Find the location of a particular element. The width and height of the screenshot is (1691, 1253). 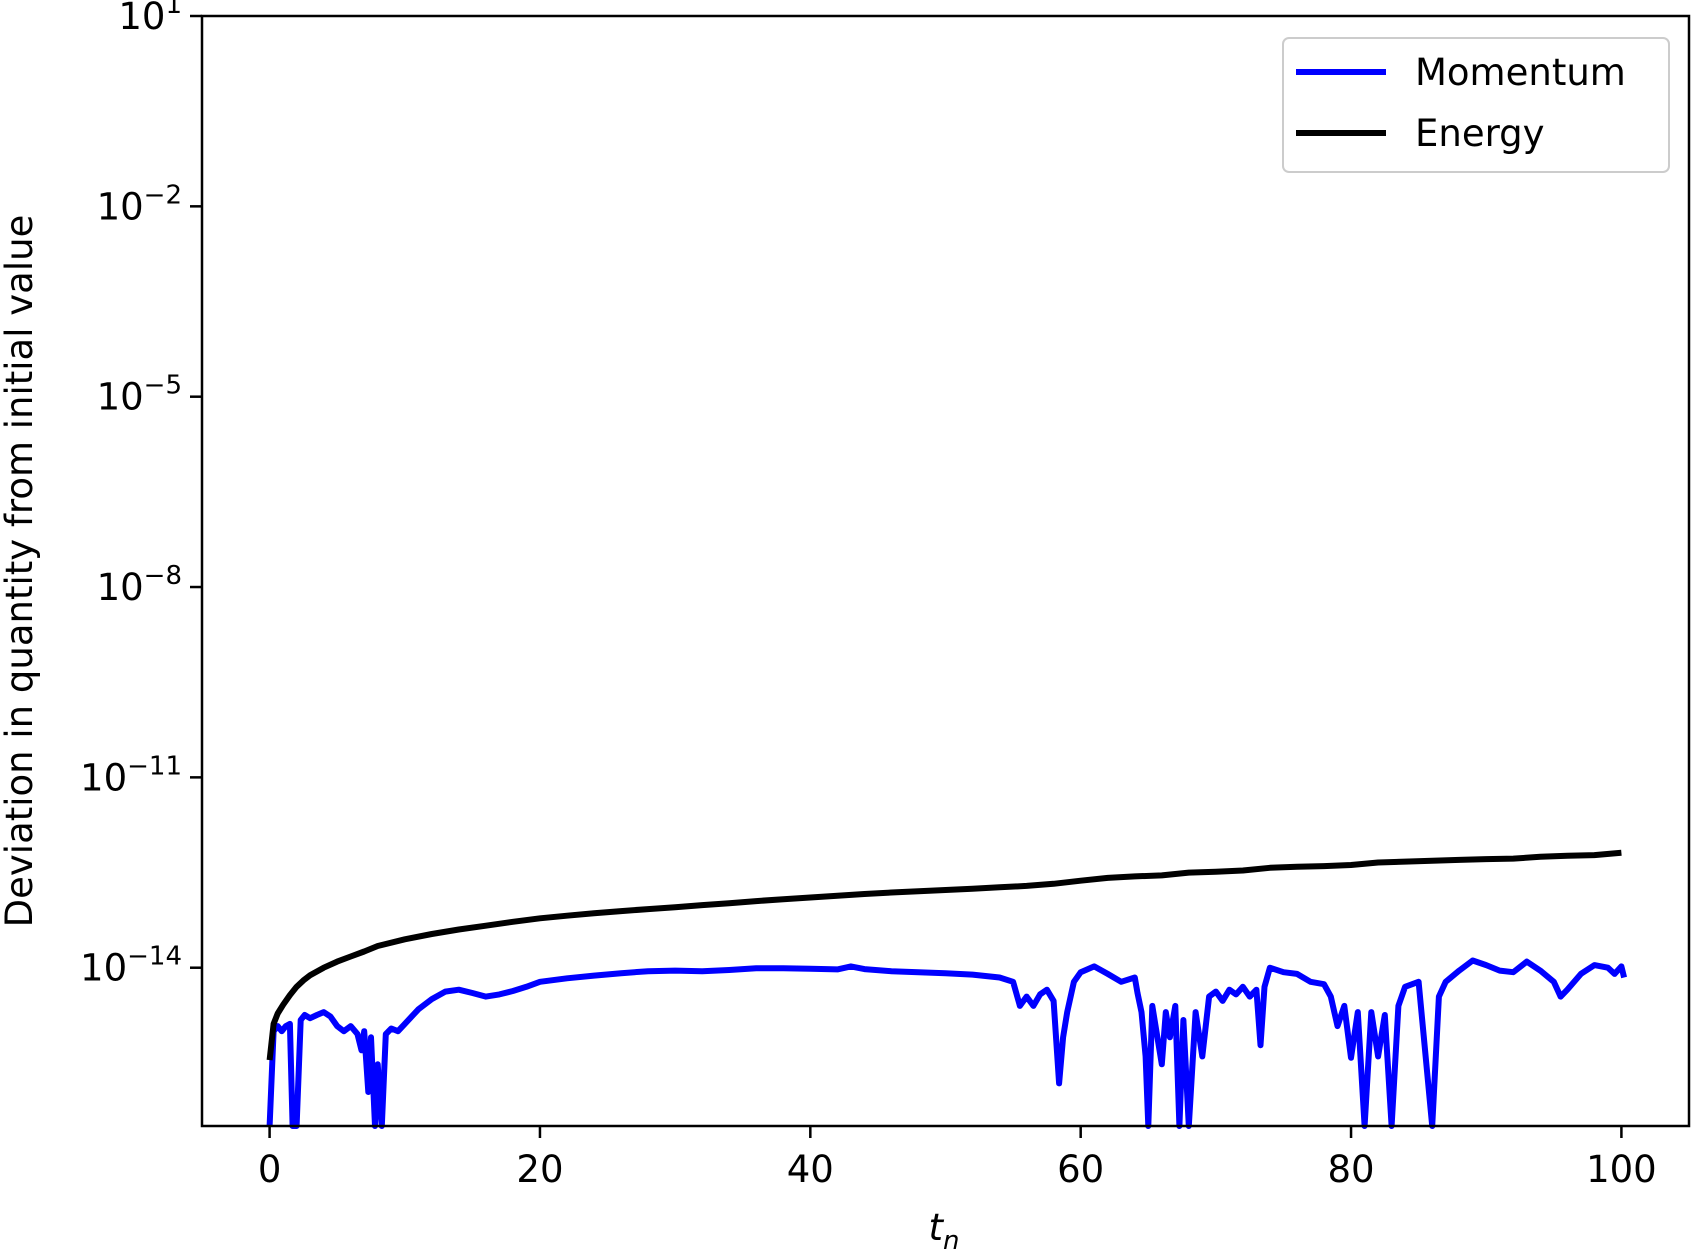

legend: Momentum Energy is located at coordinates (1476, 105).